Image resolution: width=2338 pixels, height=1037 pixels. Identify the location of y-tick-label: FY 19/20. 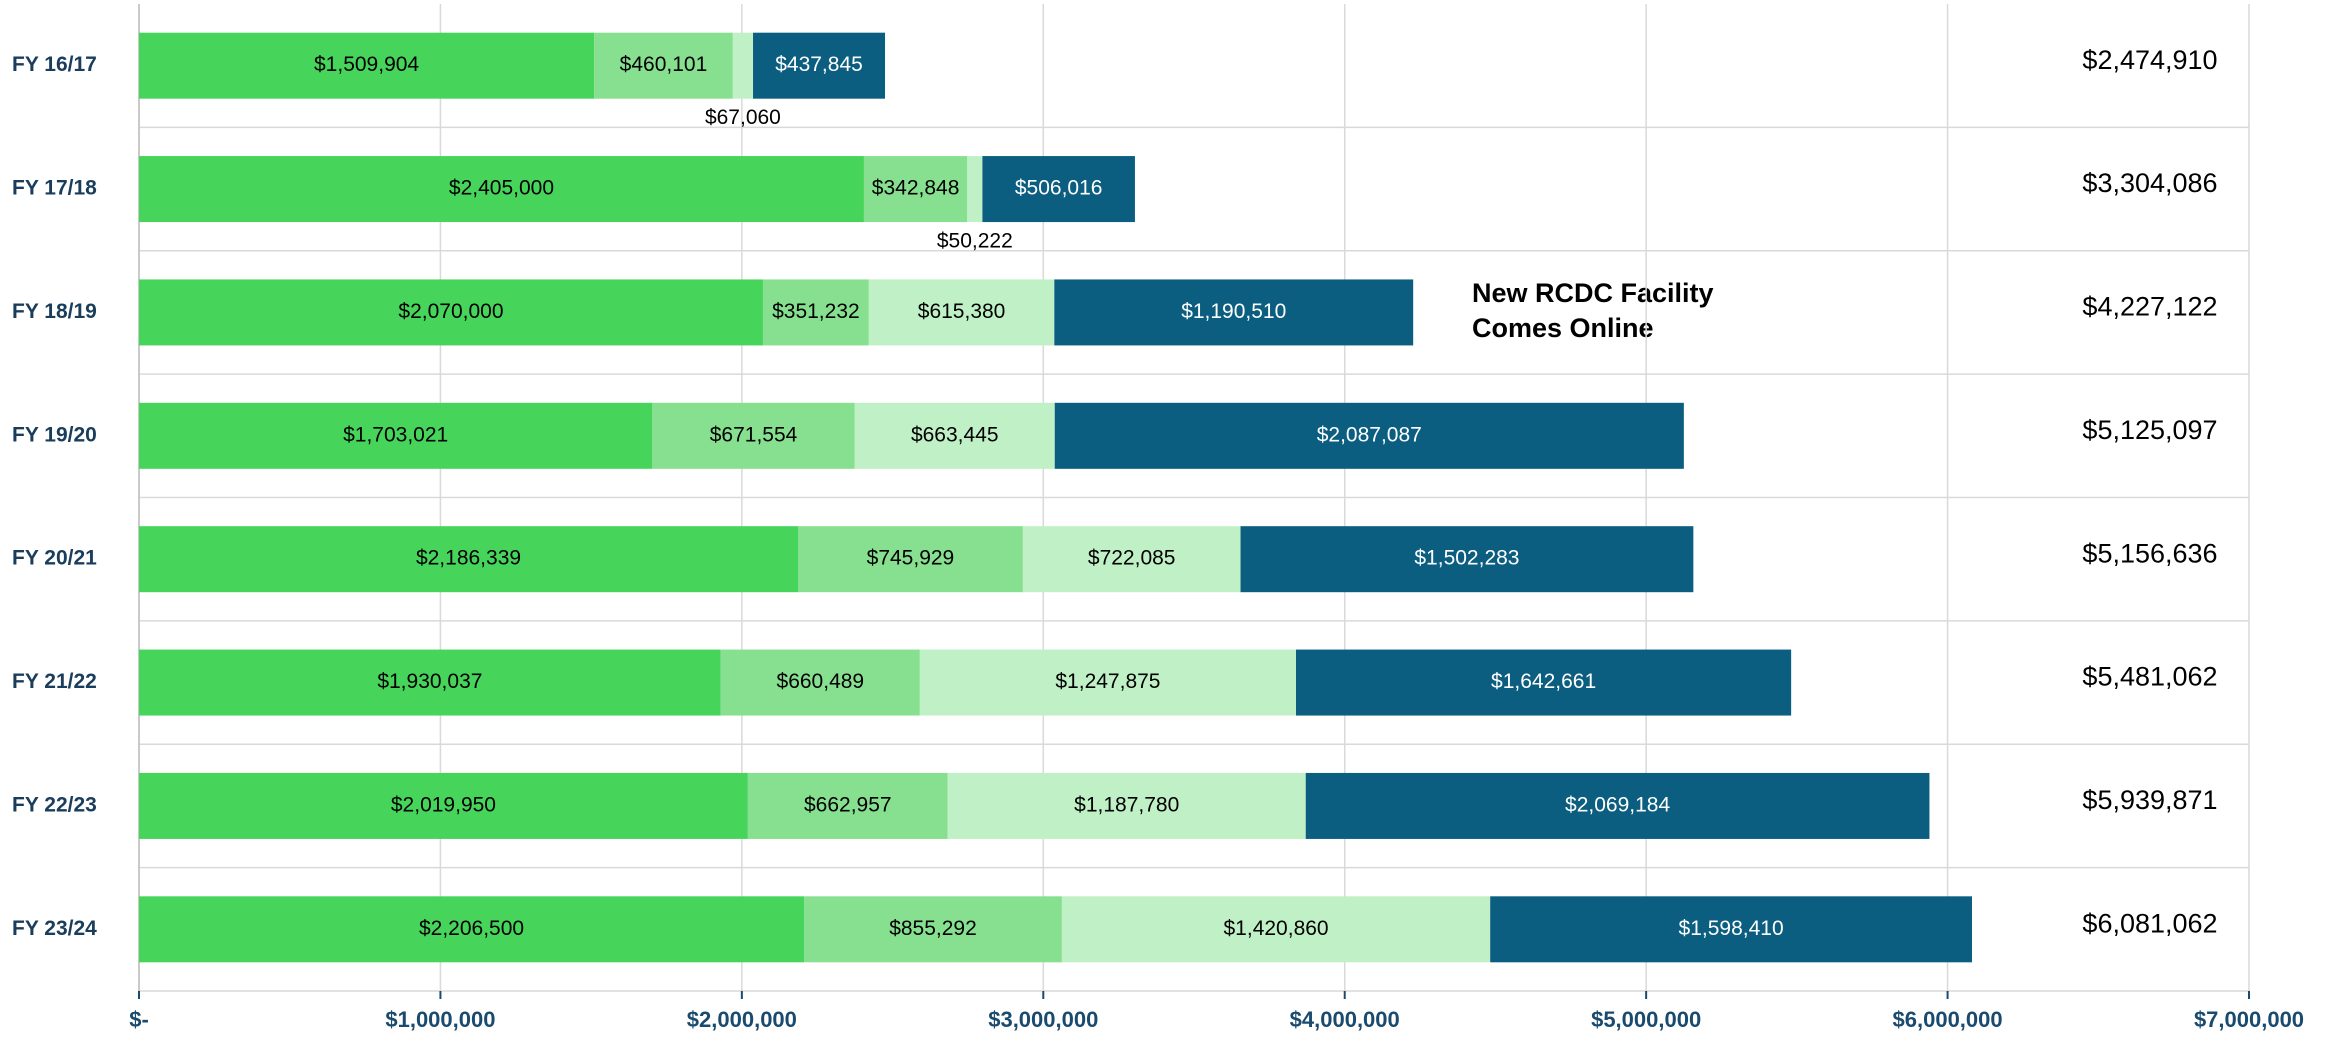
(54, 434).